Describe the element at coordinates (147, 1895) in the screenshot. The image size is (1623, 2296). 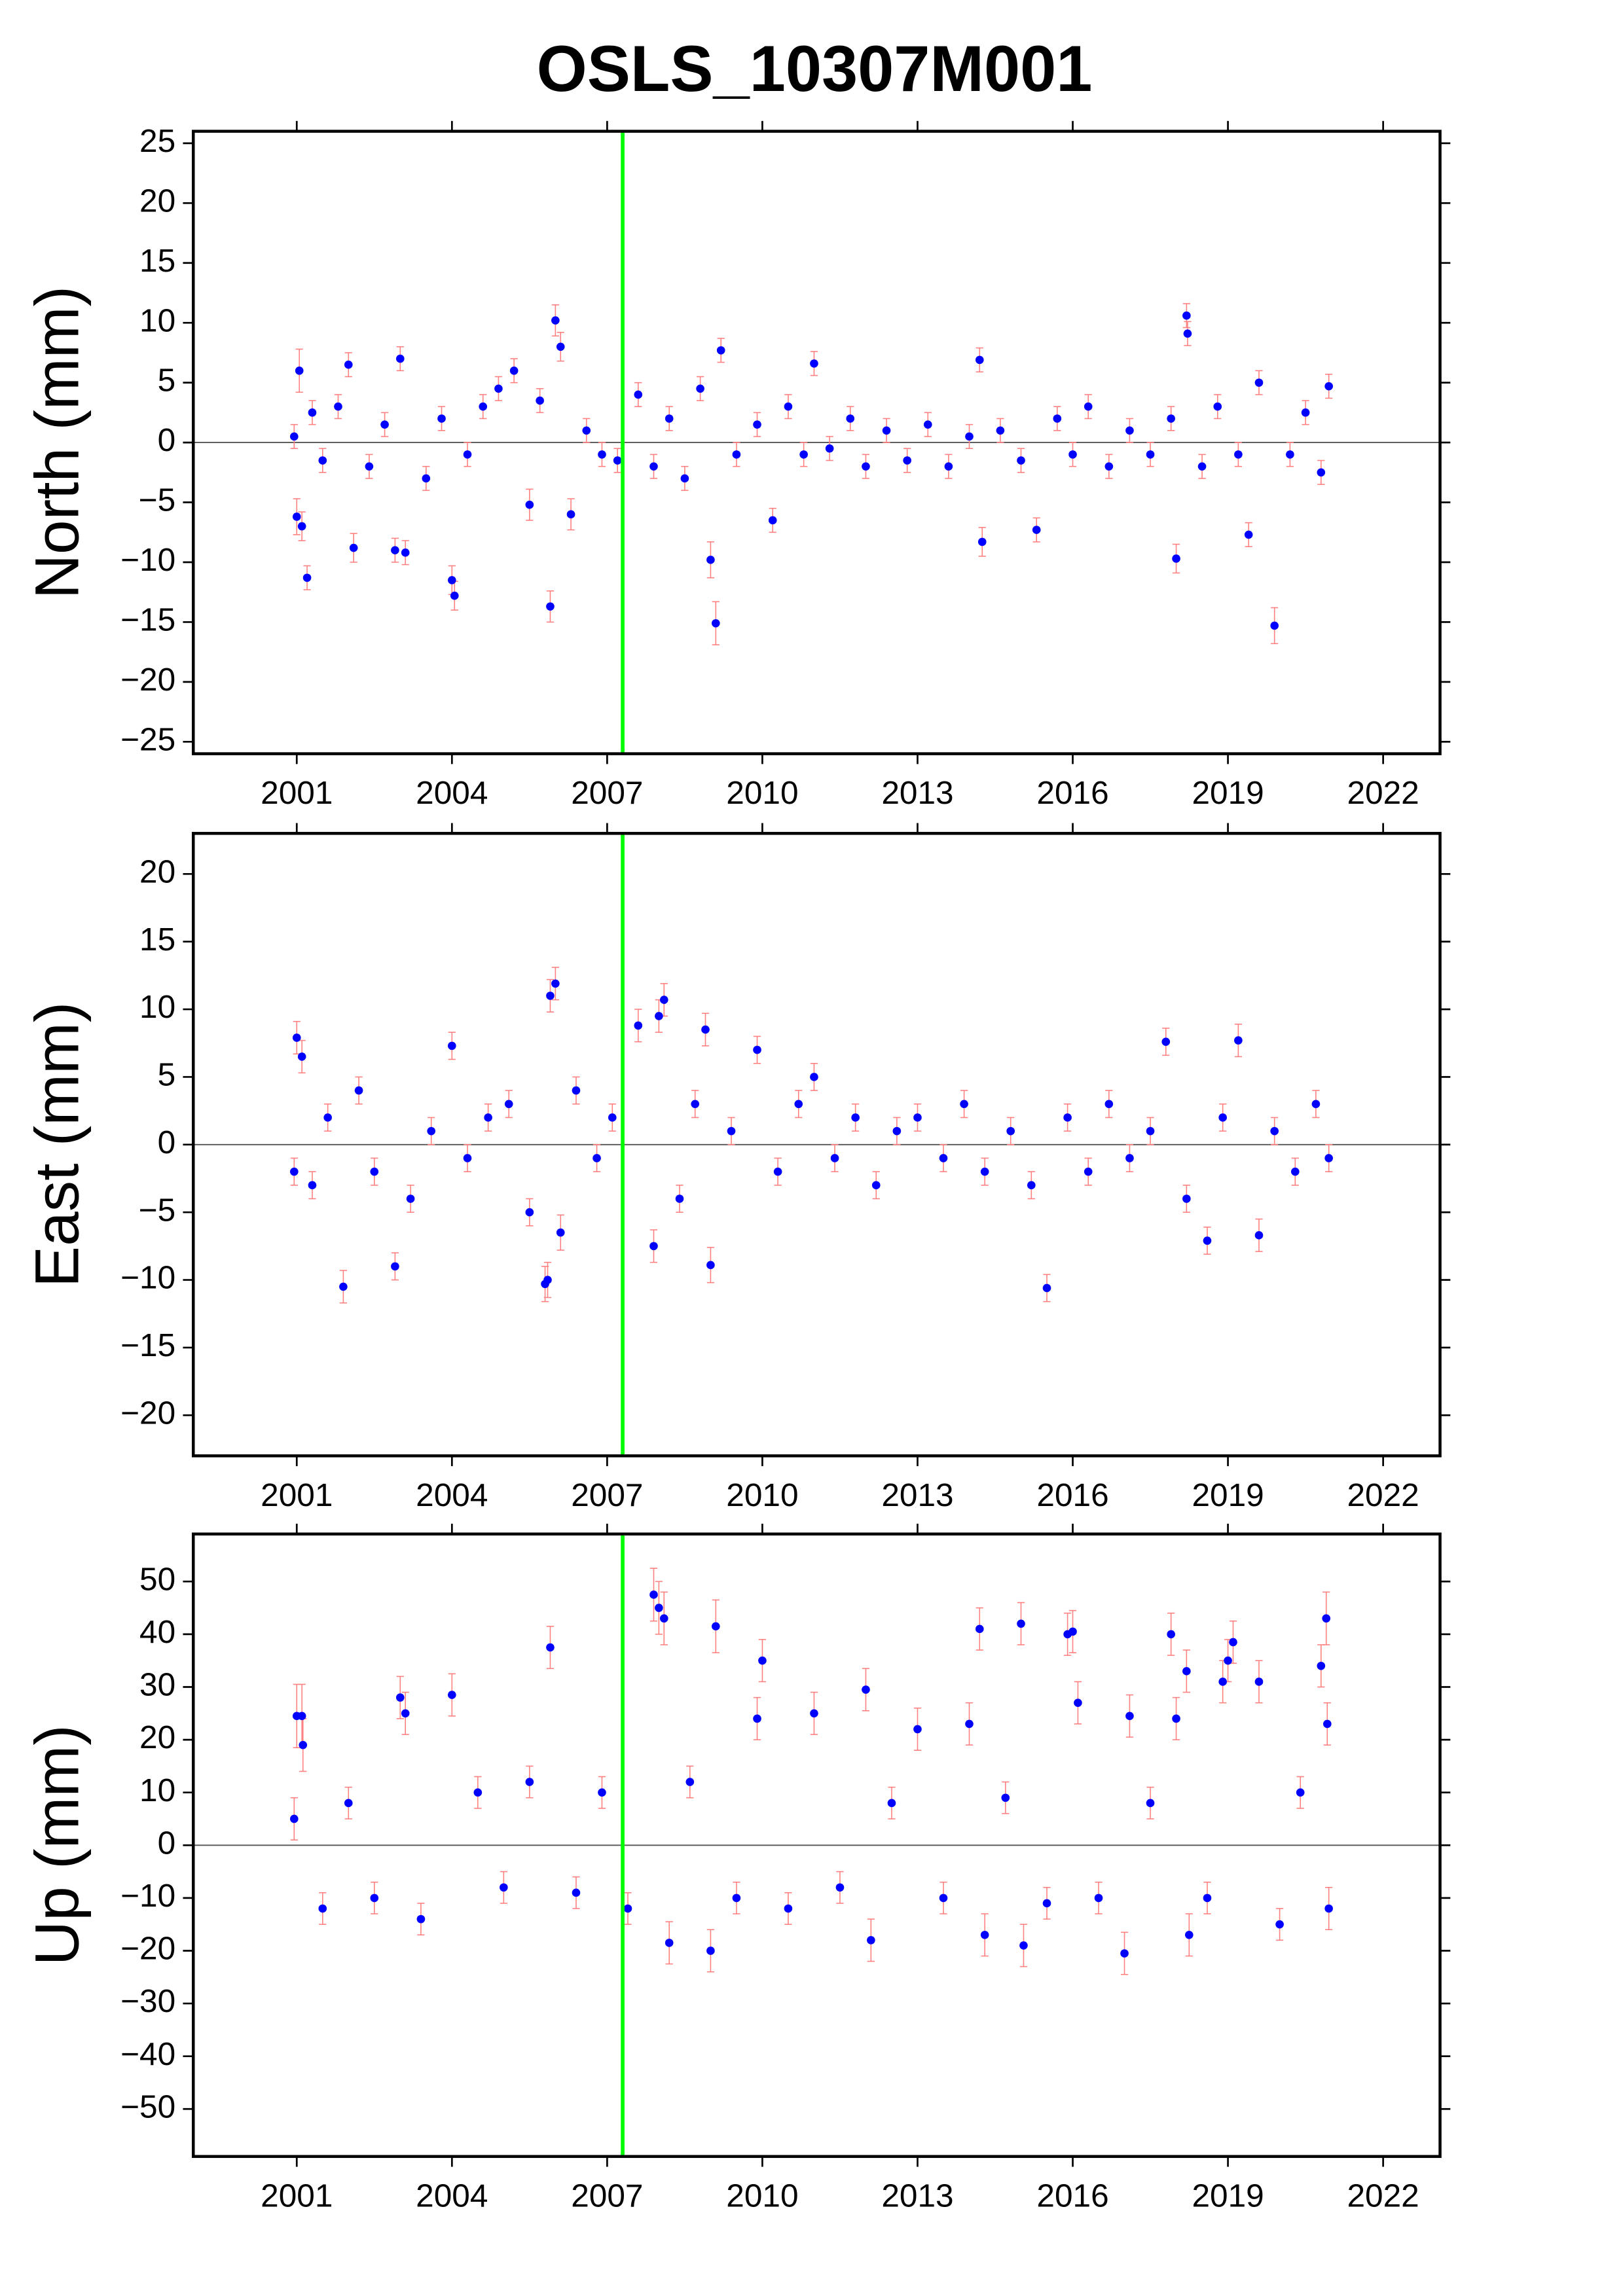
I see `y-tick-label: −10` at that location.